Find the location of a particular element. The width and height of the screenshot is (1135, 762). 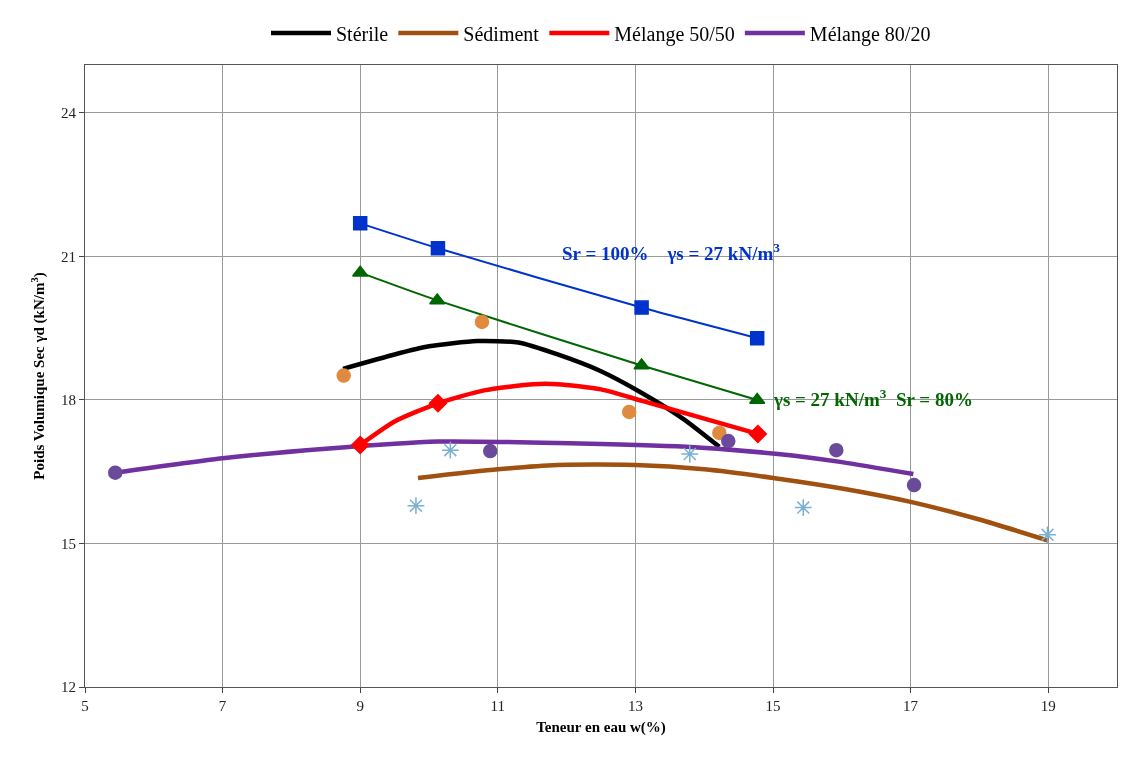

y-tick-label: 15 is located at coordinates (68, 543).